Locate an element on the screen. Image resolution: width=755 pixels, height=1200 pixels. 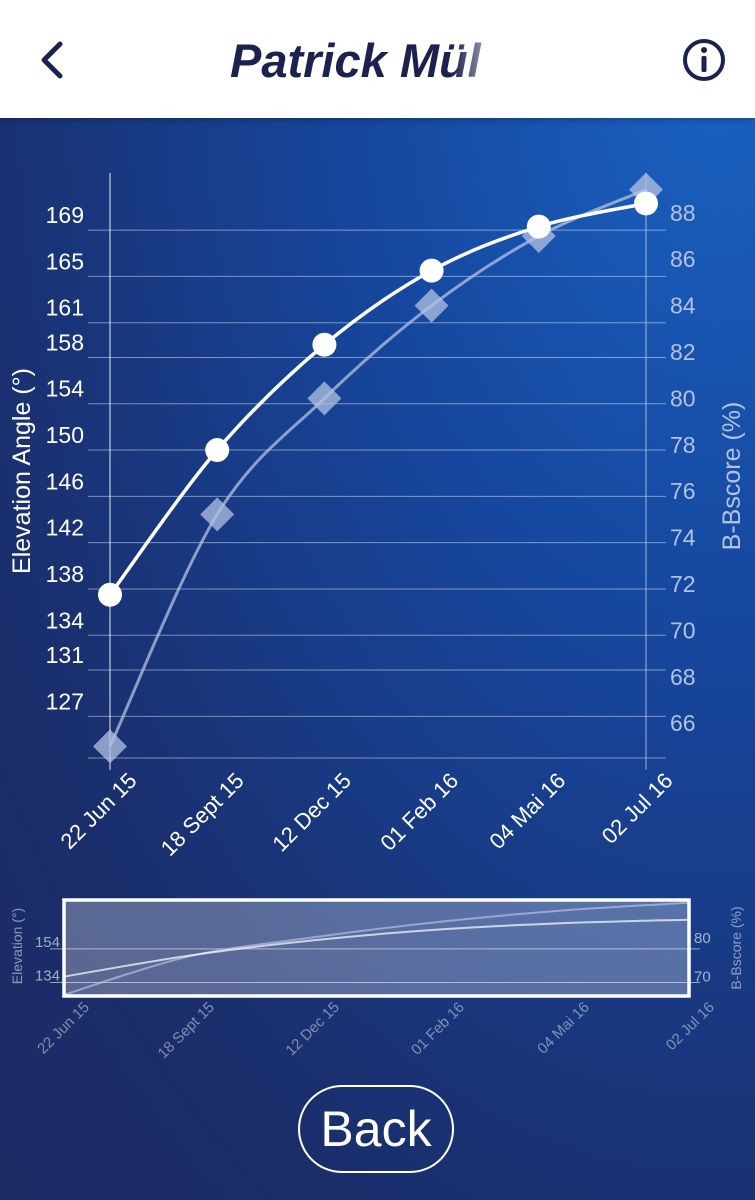
y-tick-label: 142 is located at coordinates (65, 528).